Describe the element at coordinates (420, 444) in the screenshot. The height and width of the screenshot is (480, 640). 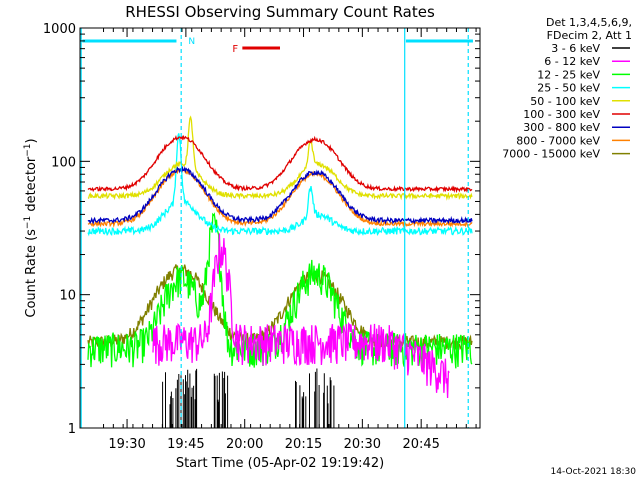
I see `x-tick-label: 20:45` at that location.